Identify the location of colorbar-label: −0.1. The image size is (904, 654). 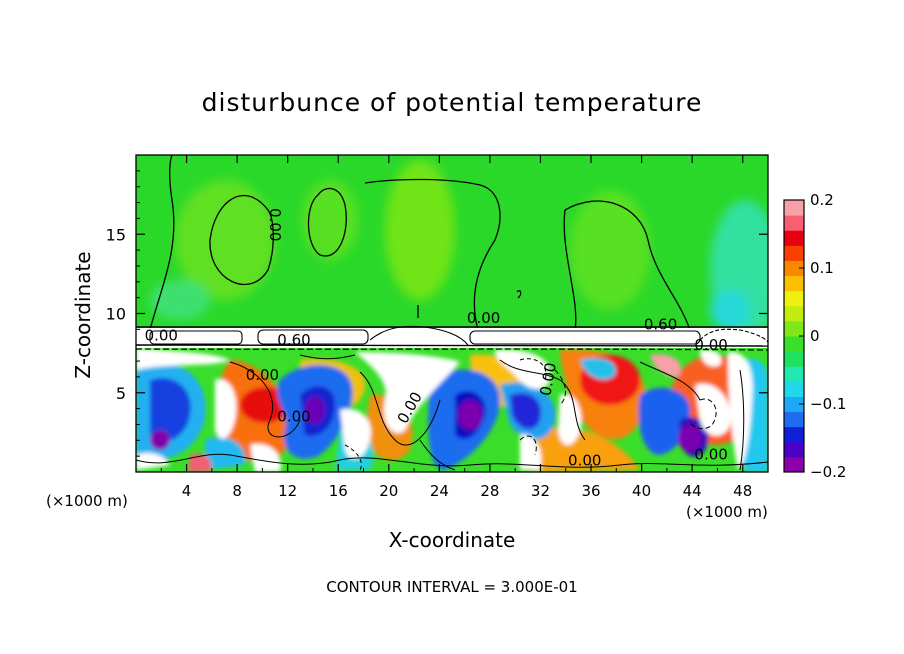
(828, 404).